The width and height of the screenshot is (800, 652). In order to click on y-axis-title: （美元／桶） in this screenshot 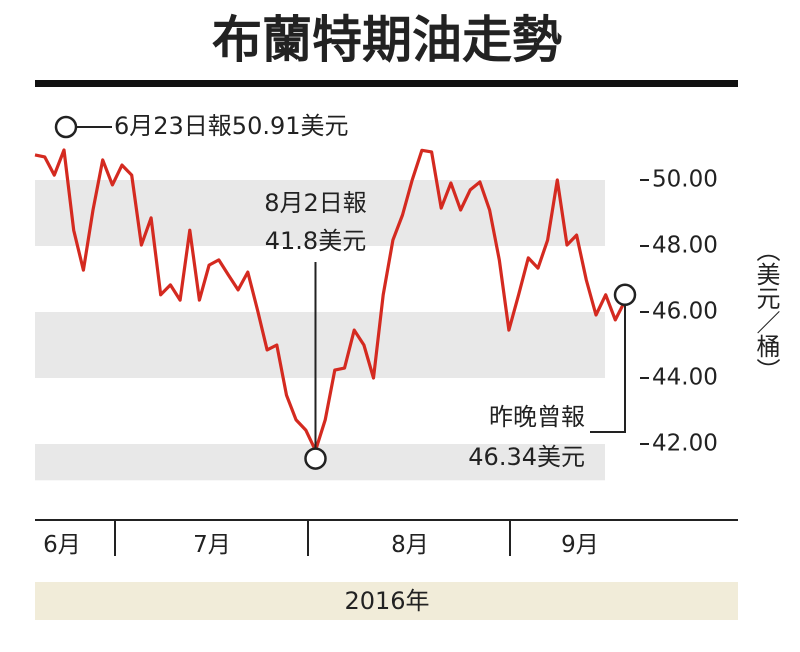, I will do `click(766, 310)`.